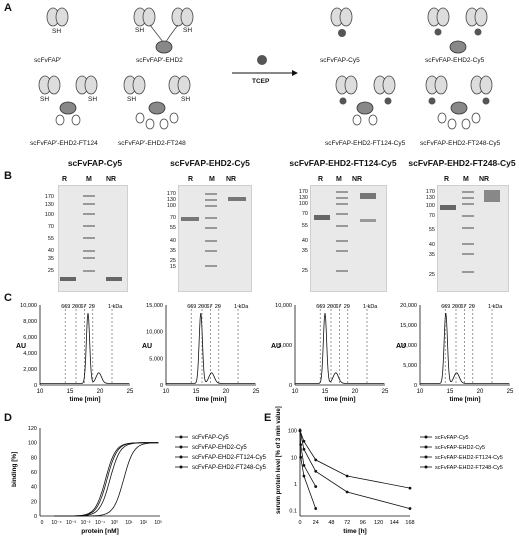  What do you see at coordinates (316, 523) in the screenshot?
I see `x-tick-label: 24` at bounding box center [316, 523].